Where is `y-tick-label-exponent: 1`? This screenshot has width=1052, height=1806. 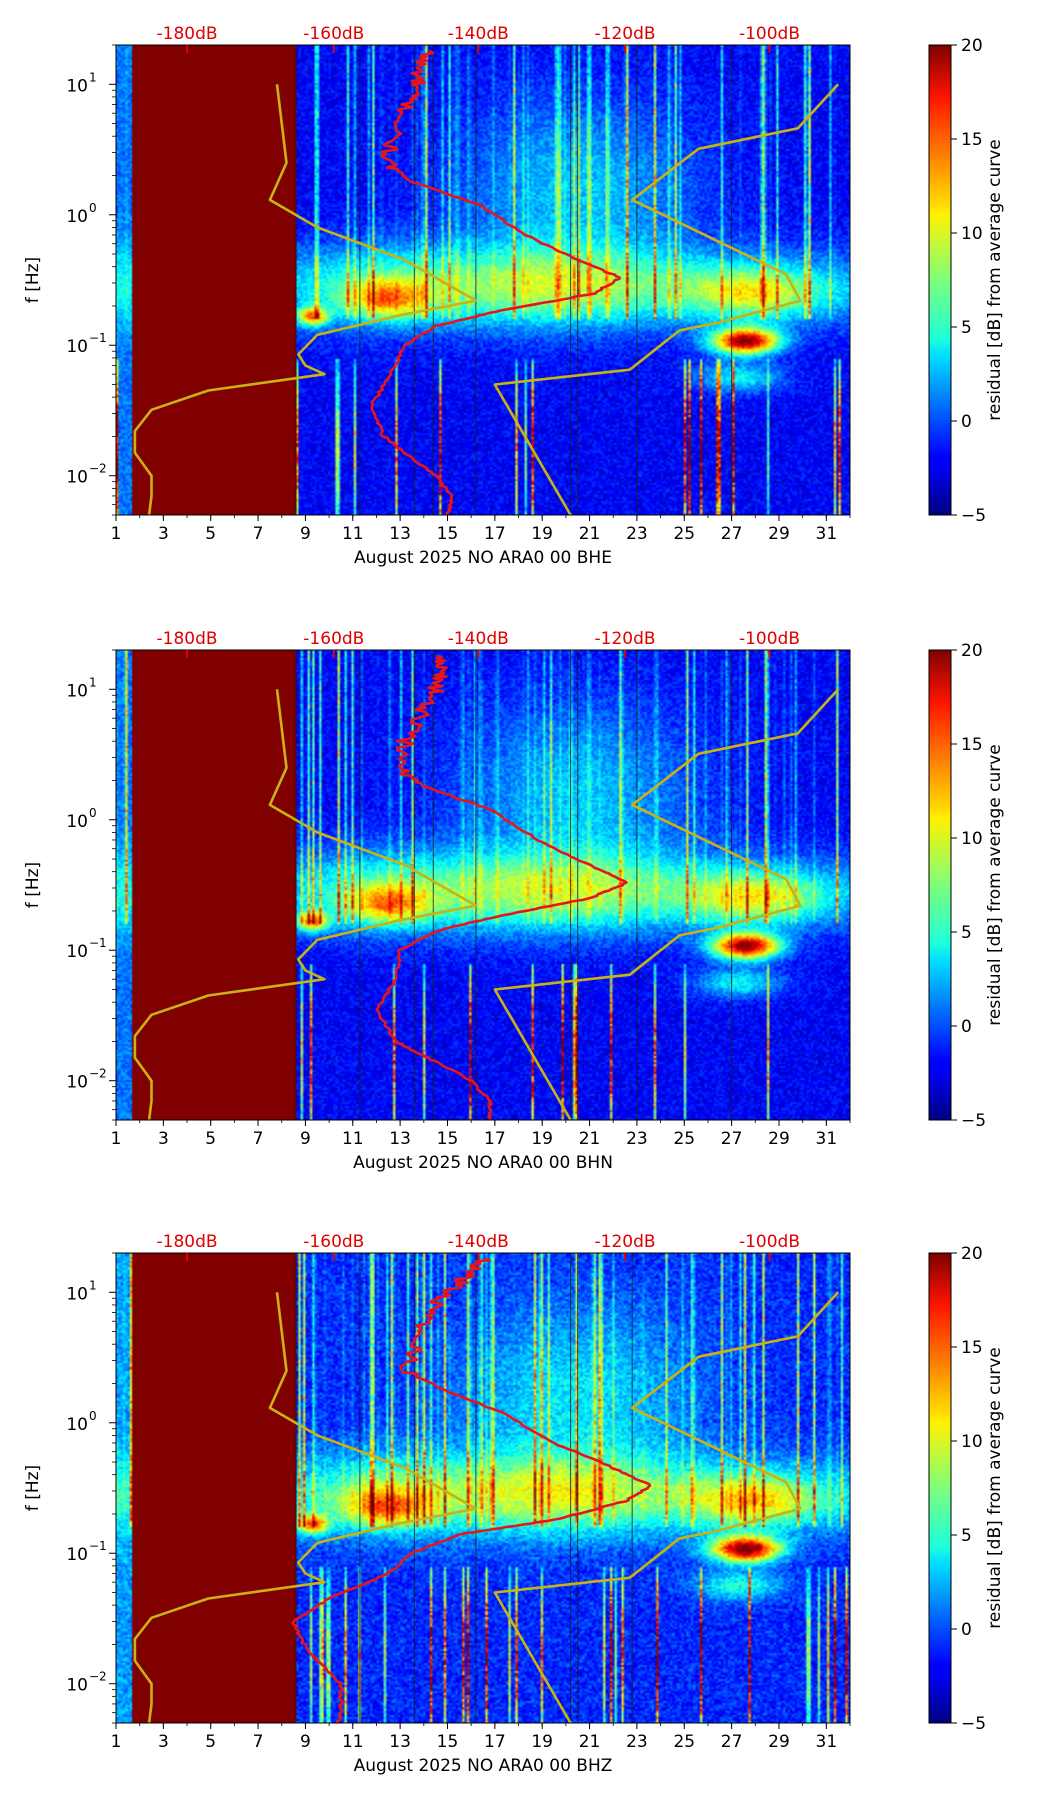
y-tick-label-exponent: 1 is located at coordinates (93, 77).